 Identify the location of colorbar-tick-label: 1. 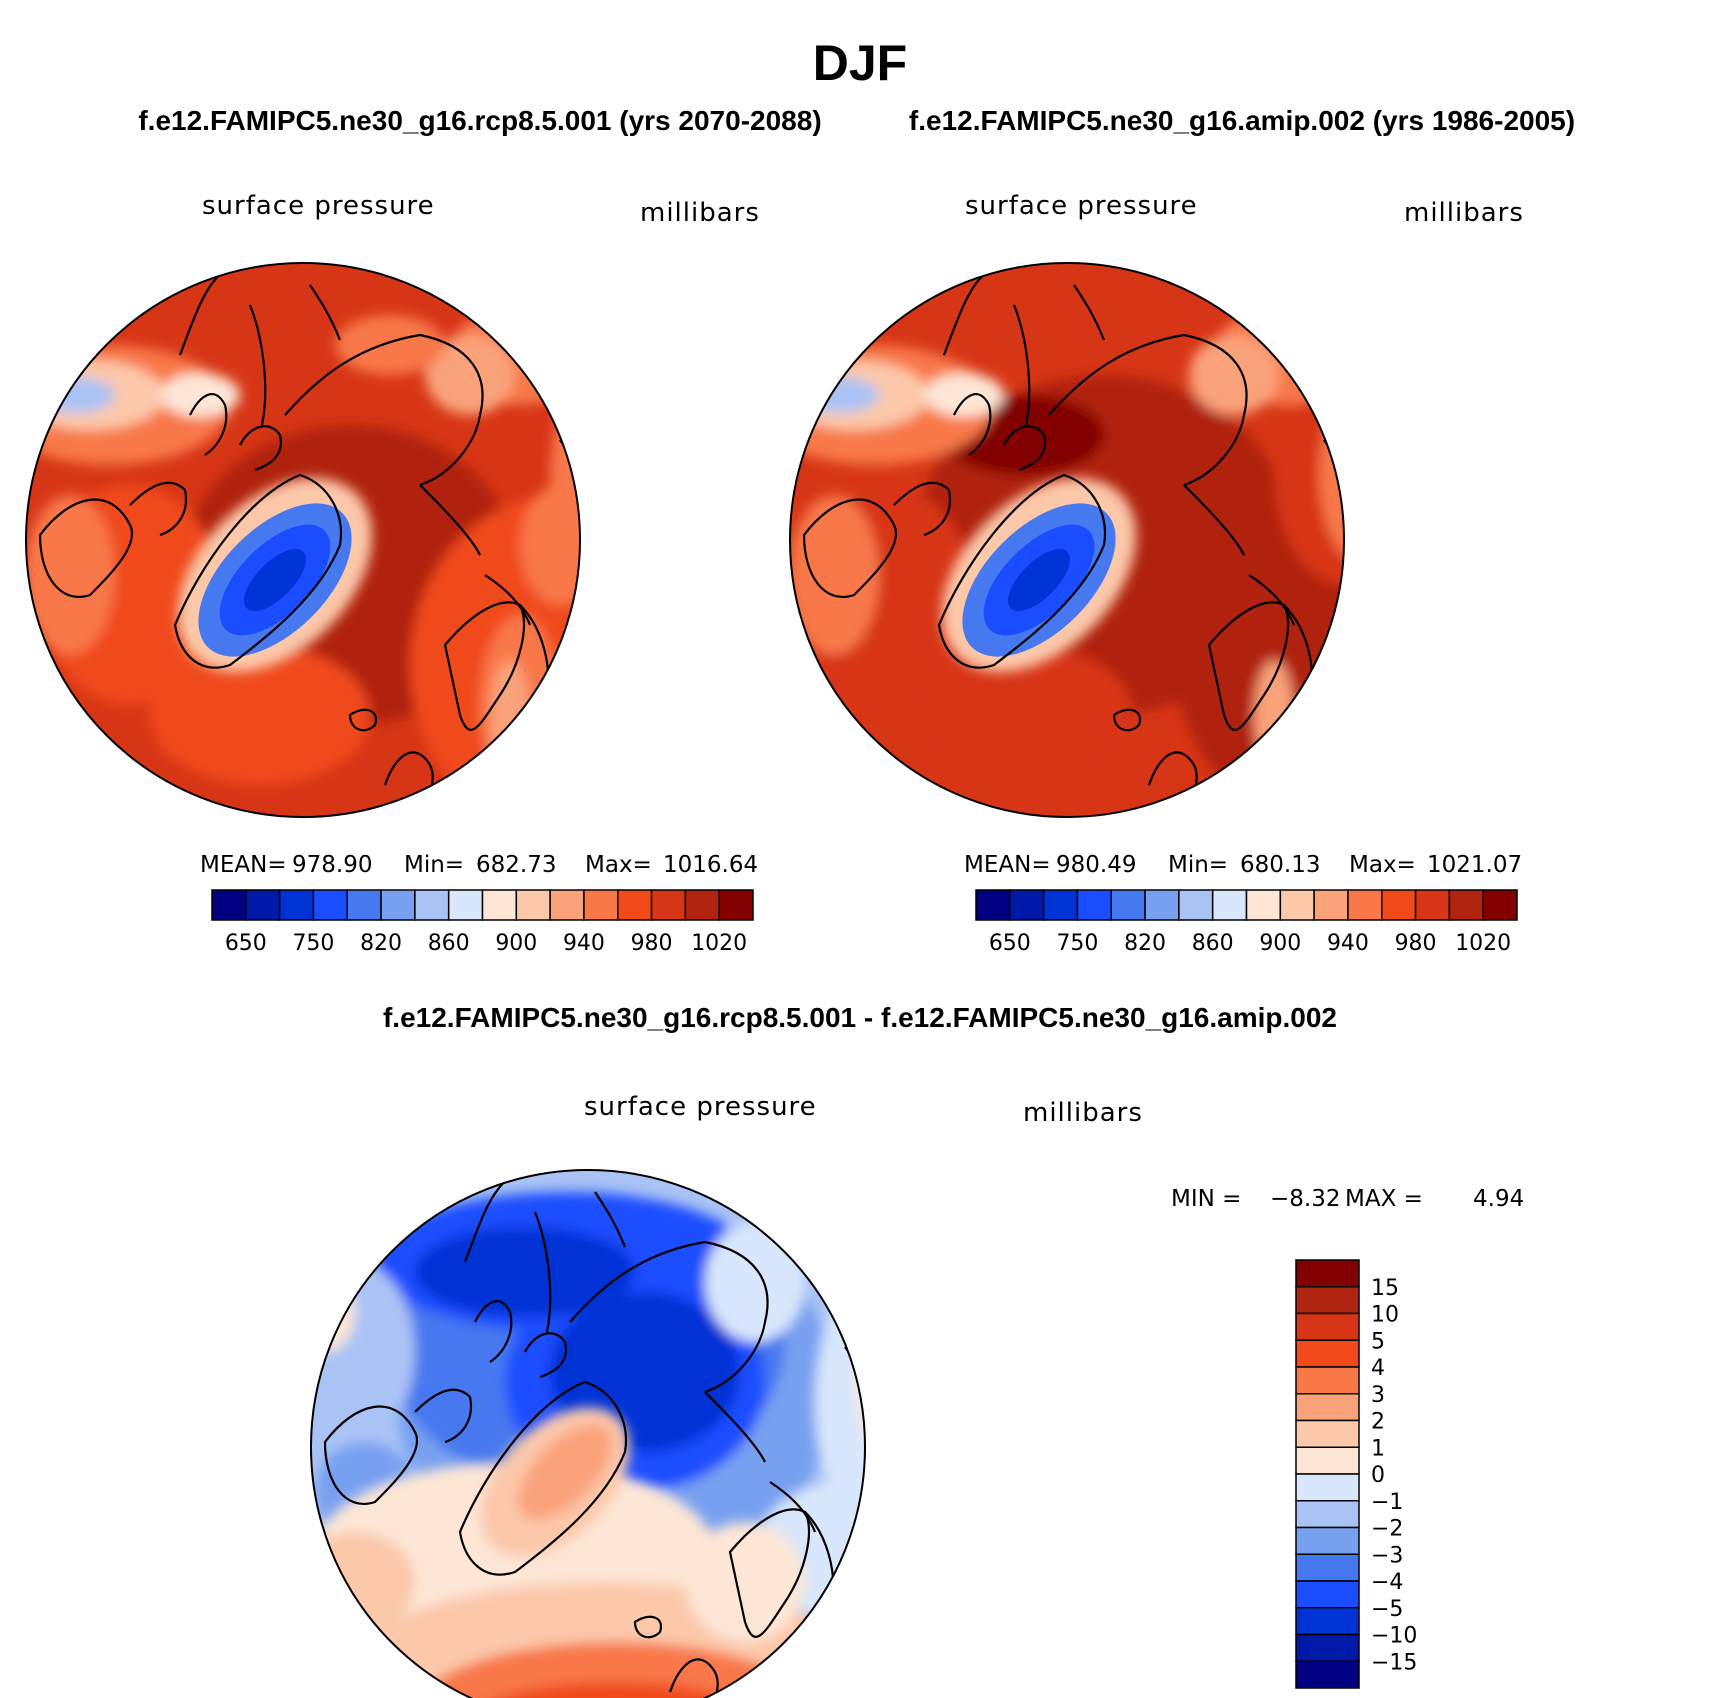
(1378, 1448).